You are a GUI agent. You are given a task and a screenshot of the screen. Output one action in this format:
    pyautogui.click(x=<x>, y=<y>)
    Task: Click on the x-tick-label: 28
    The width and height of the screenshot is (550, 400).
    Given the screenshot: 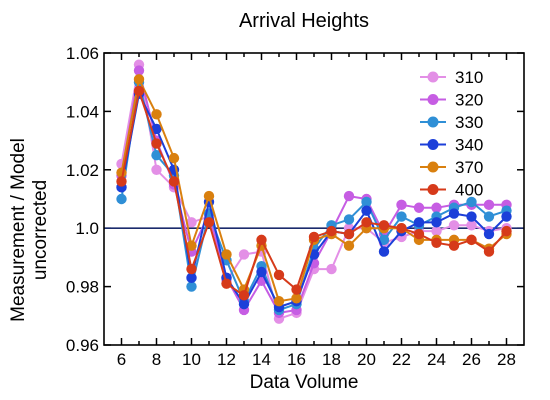 What is the action you would take?
    pyautogui.click(x=506, y=359)
    